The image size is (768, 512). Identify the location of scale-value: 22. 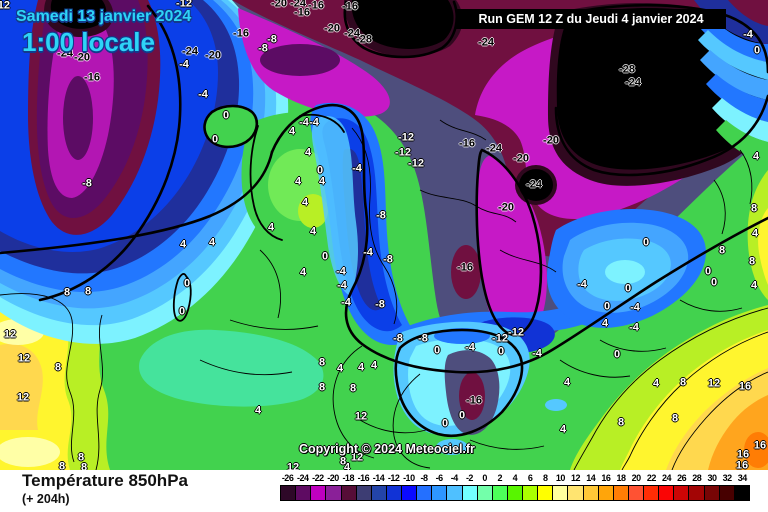
(651, 478).